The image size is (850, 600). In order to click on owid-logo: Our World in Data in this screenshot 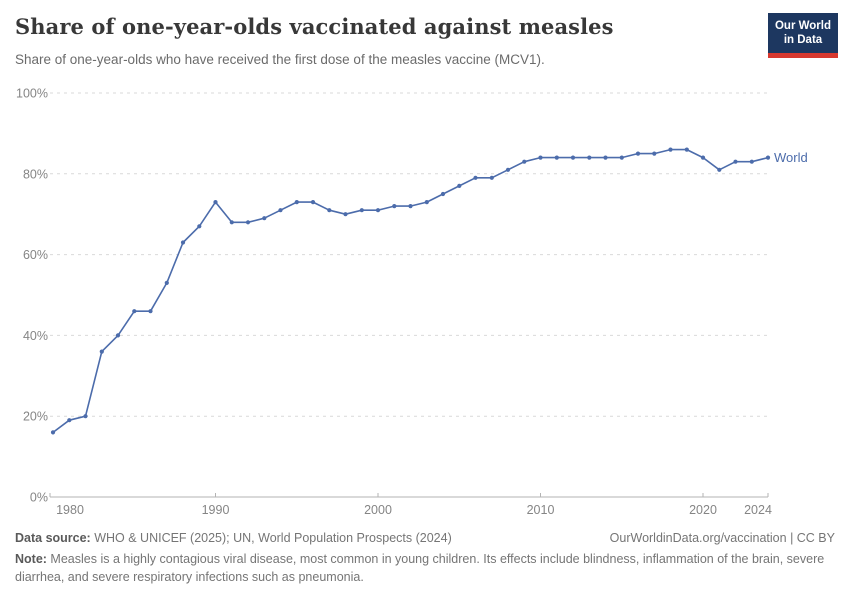, I will do `click(803, 35)`.